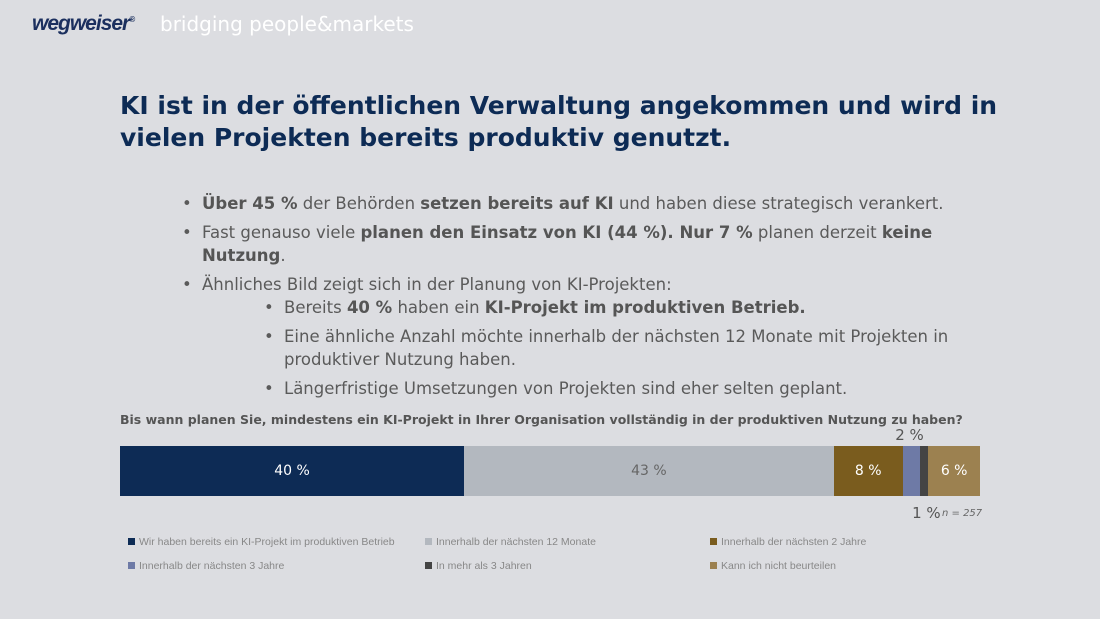  What do you see at coordinates (438, 307) in the screenshot?
I see `bullet-text: haben ein` at bounding box center [438, 307].